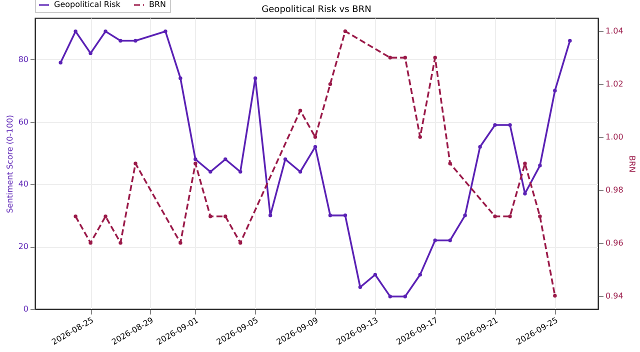 Image resolution: width=640 pixels, height=352 pixels. Describe the element at coordinates (615, 243) in the screenshot. I see `y2-tick-label: 0.96` at that location.